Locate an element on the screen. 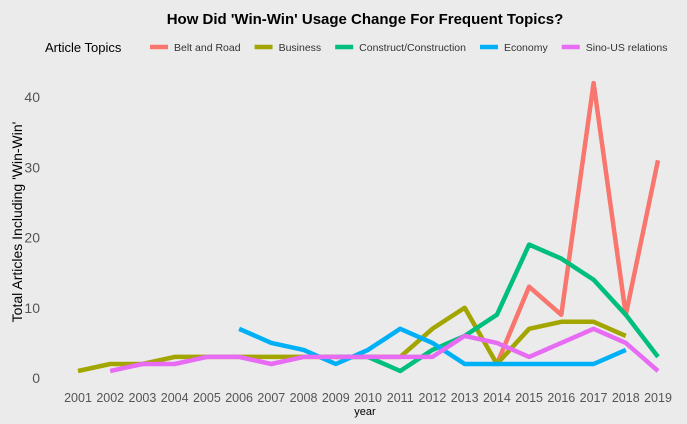  x-tick-label: 2006 is located at coordinates (239, 398).